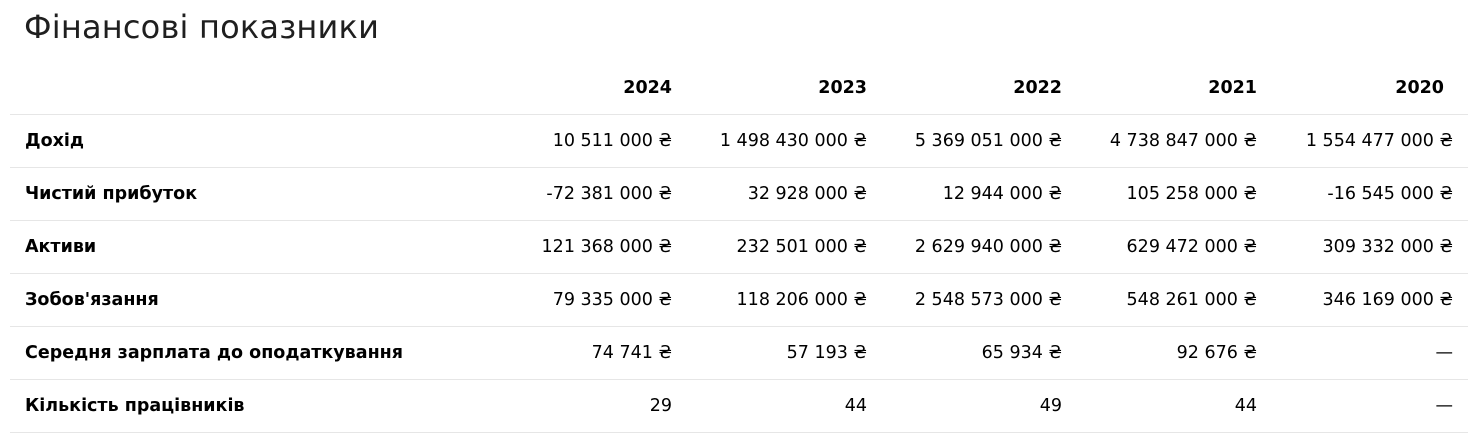 The width and height of the screenshot is (1482, 448). I want to click on header-row: 2024 2023 2022 2021 2020, so click(739, 88).